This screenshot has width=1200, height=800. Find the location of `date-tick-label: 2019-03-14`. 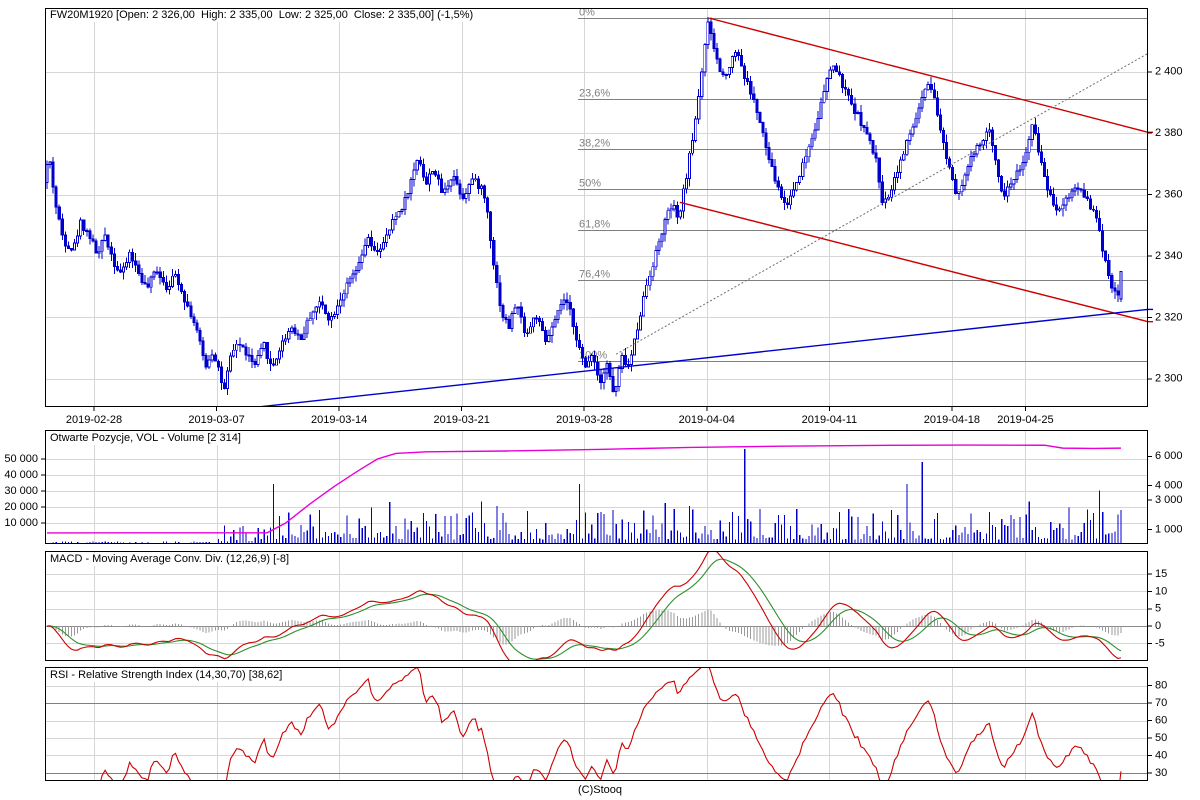

date-tick-label: 2019-03-14 is located at coordinates (339, 420).